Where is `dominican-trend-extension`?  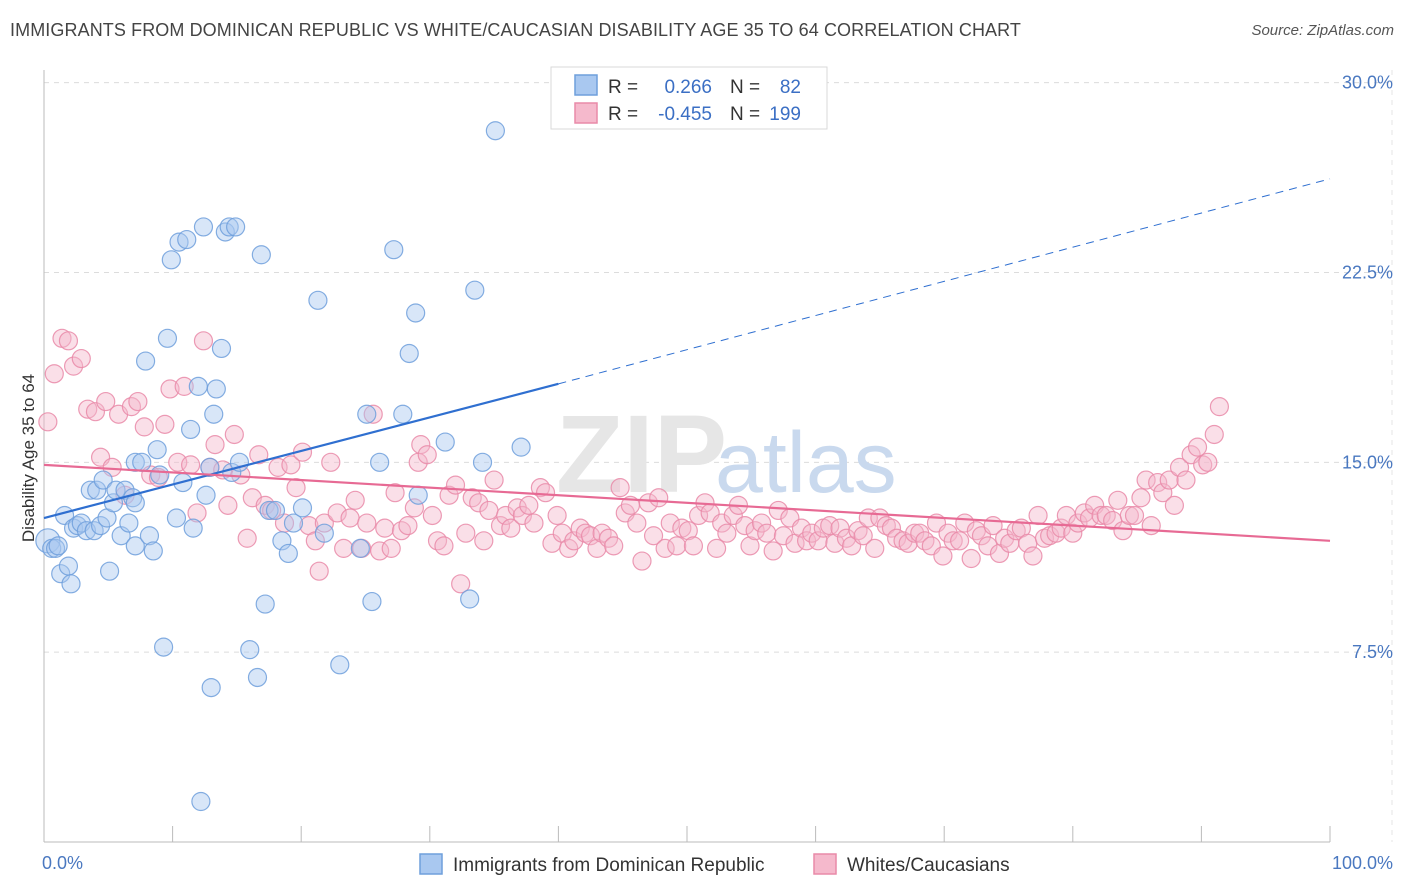 dominican-trend-extension is located at coordinates (944, 281).